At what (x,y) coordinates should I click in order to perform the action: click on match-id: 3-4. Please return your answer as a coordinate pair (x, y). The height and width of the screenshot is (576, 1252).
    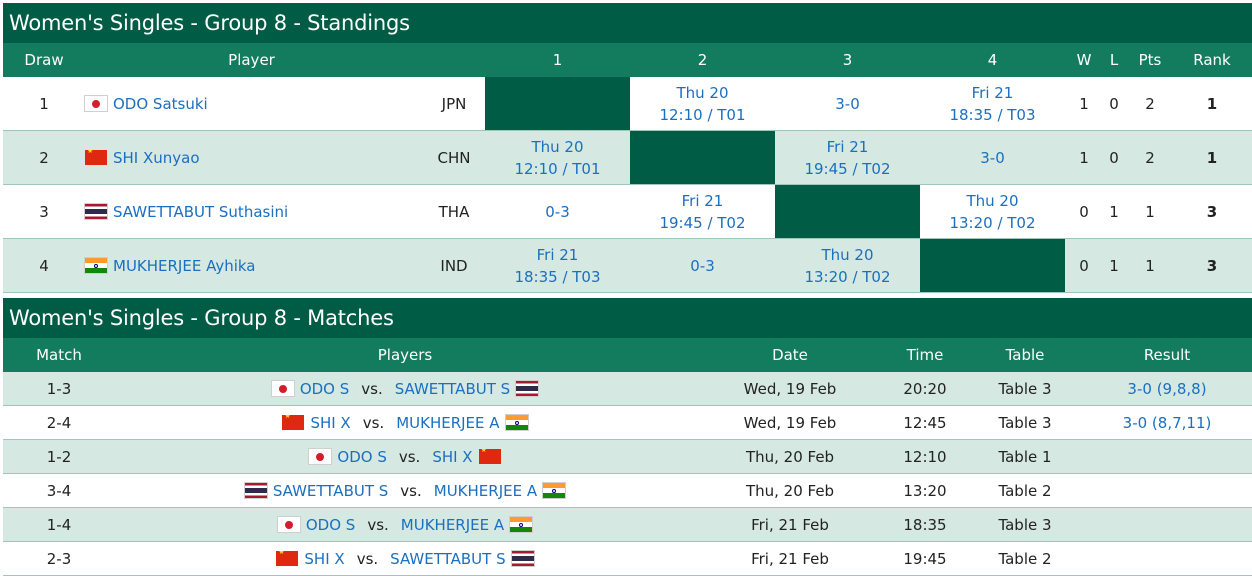
    Looking at the image, I should click on (59, 490).